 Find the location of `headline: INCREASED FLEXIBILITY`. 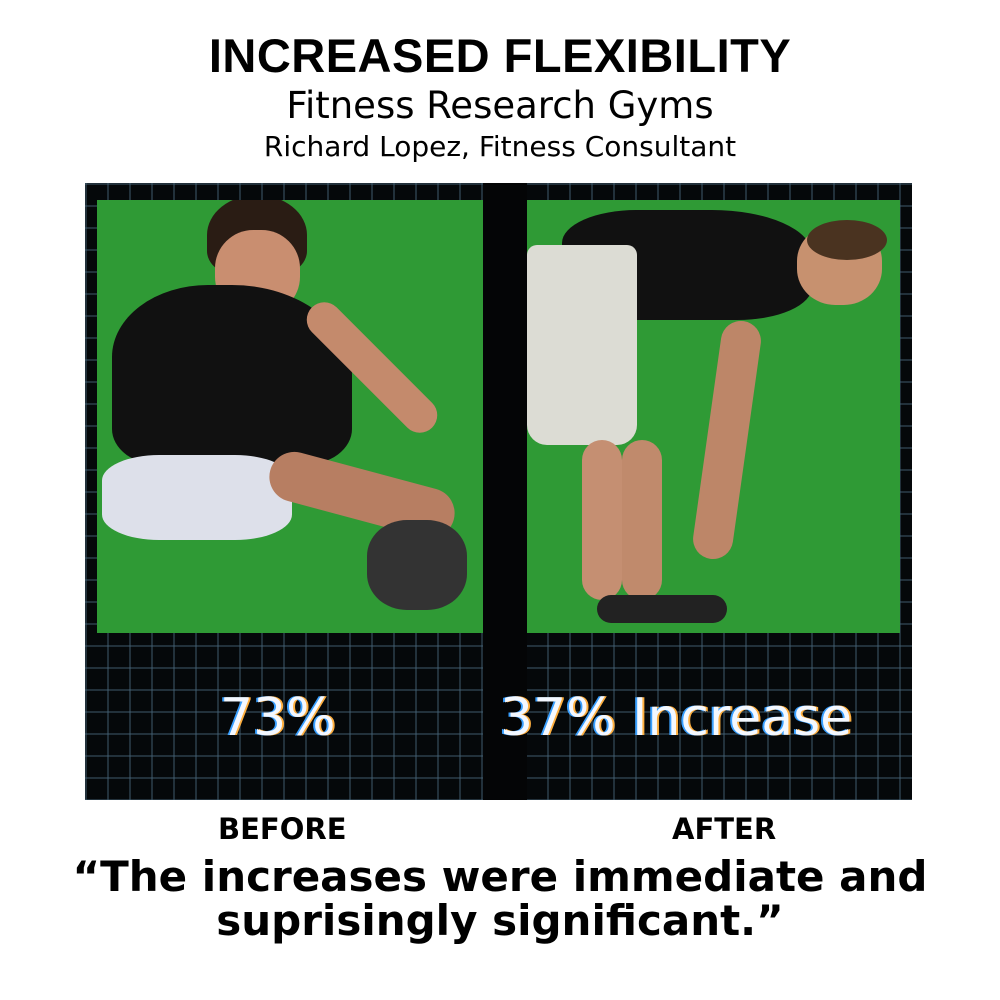

headline: INCREASED FLEXIBILITY is located at coordinates (500, 55).